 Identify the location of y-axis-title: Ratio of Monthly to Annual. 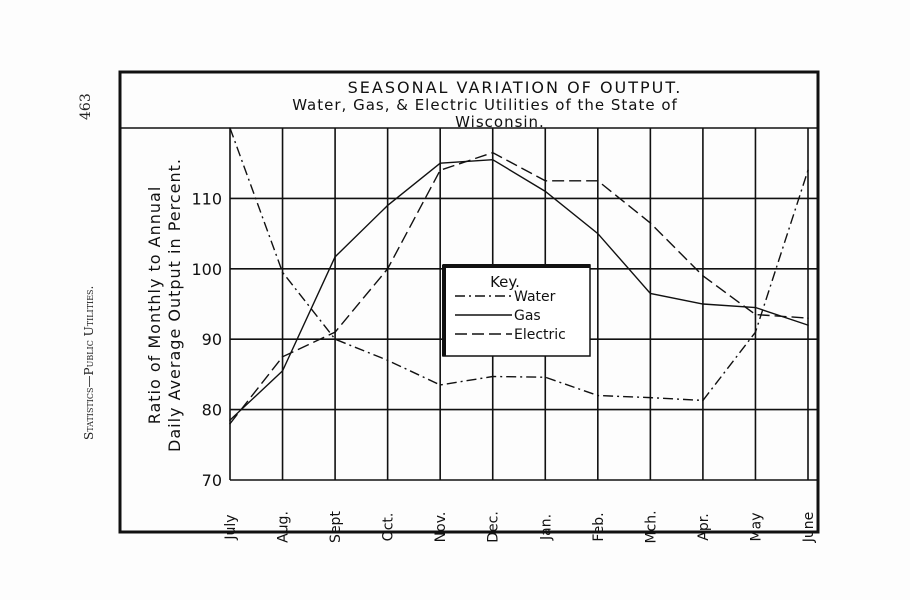
(154, 305).